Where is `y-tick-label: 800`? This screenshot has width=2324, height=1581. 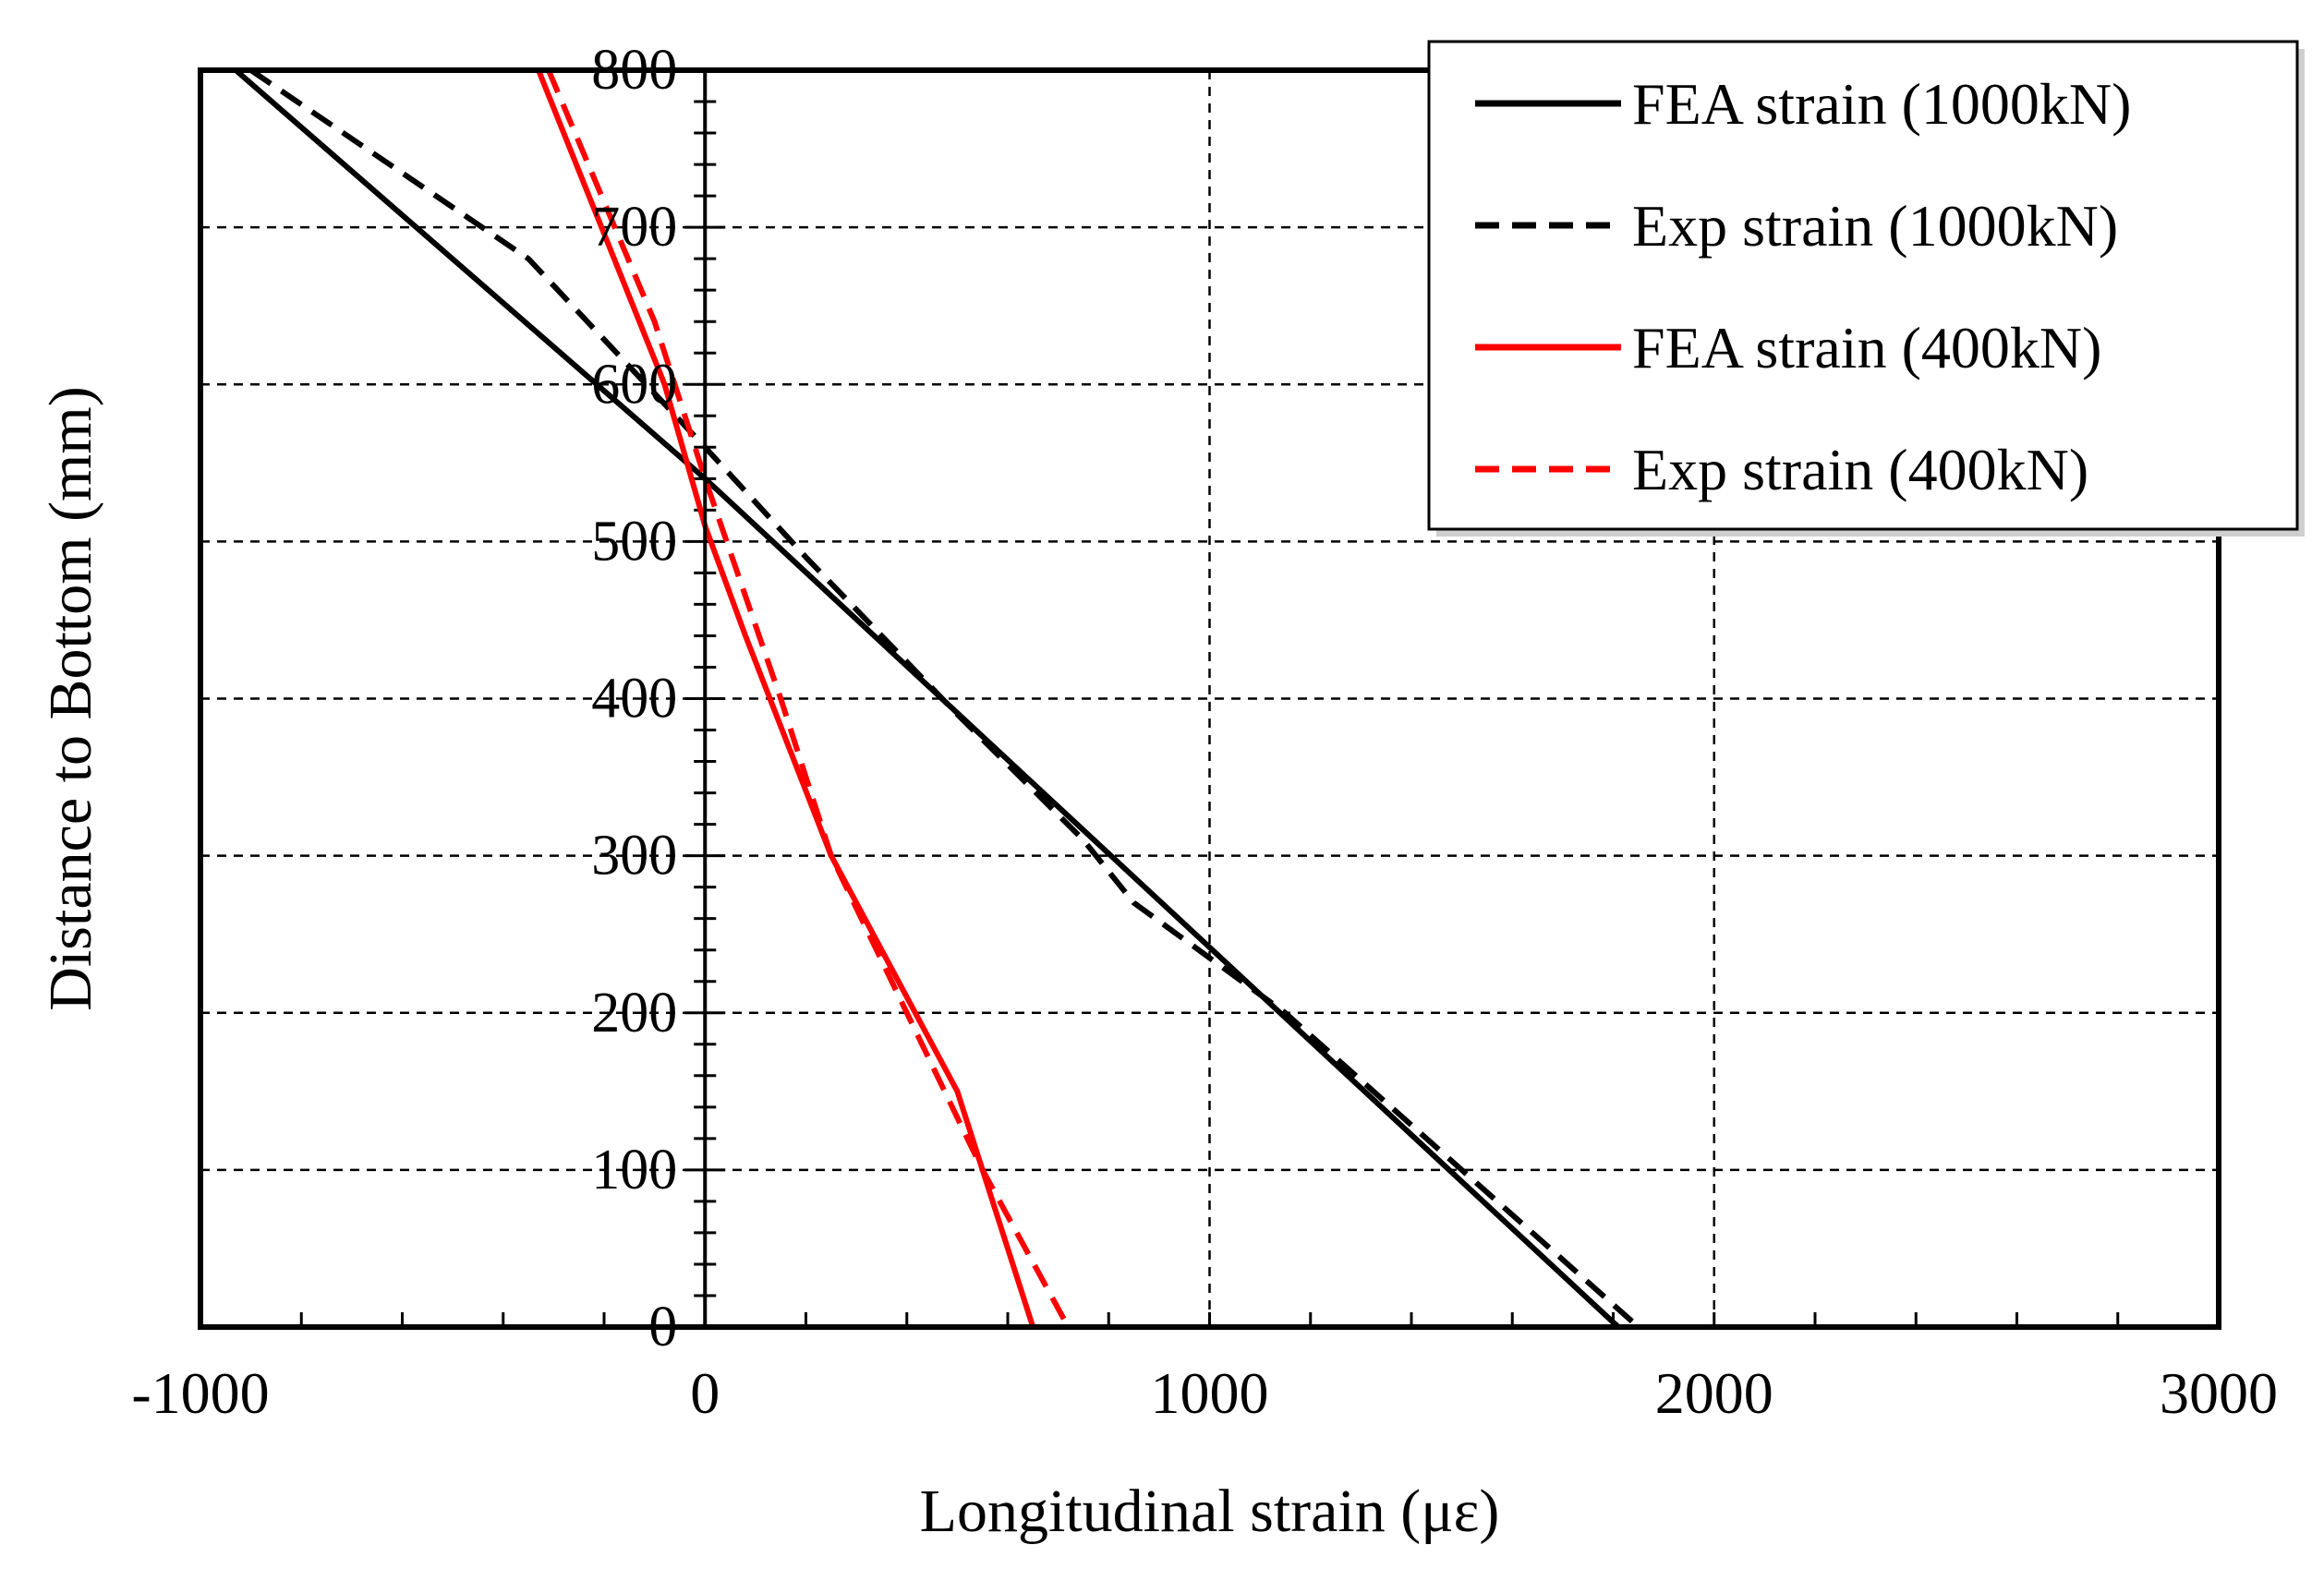 y-tick-label: 800 is located at coordinates (634, 70).